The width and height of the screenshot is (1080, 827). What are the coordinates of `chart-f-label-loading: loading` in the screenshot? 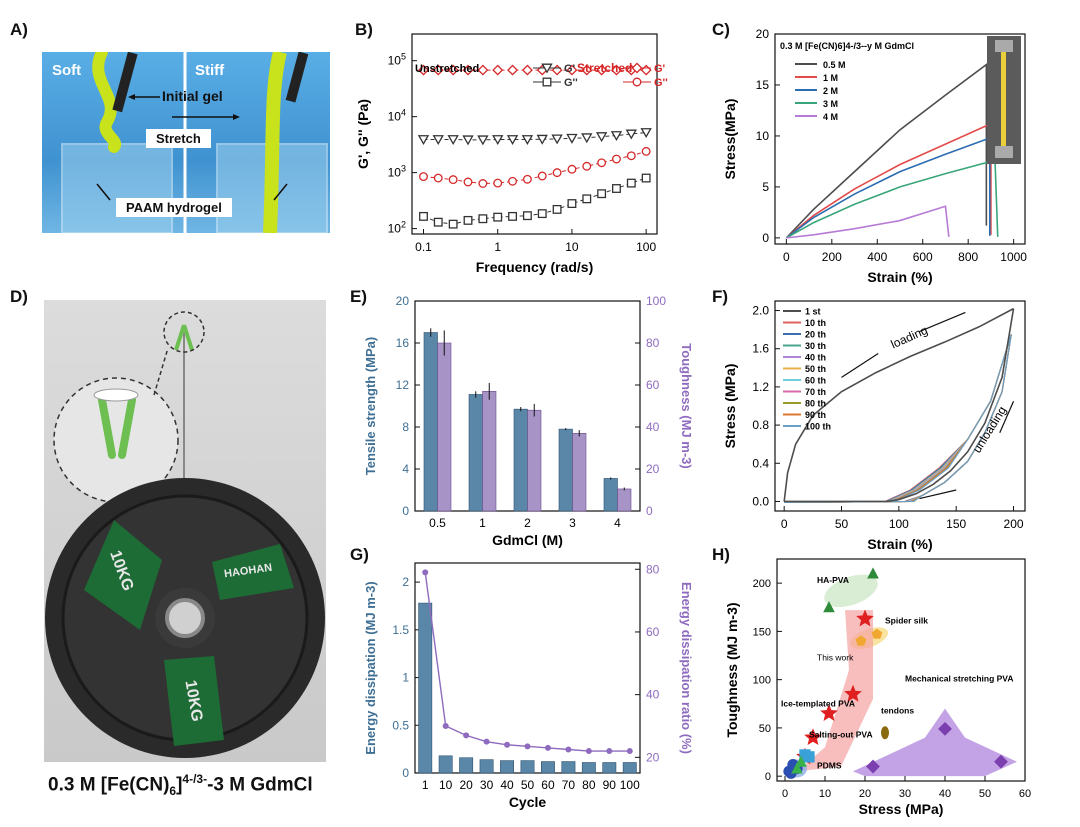 It's located at (909, 337).